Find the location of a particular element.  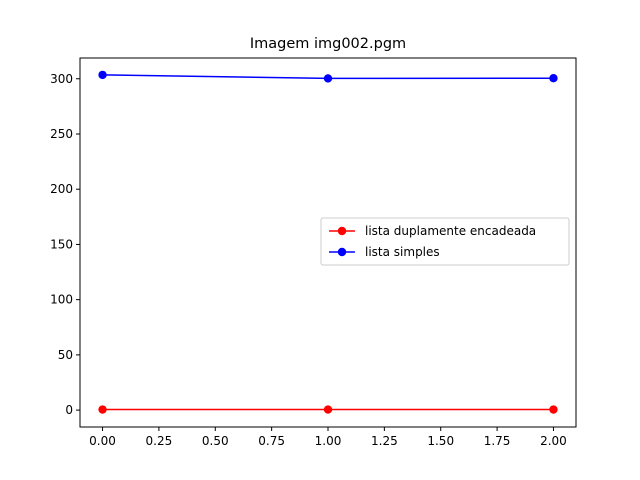

y-tick-label: 0 is located at coordinates (69, 410).